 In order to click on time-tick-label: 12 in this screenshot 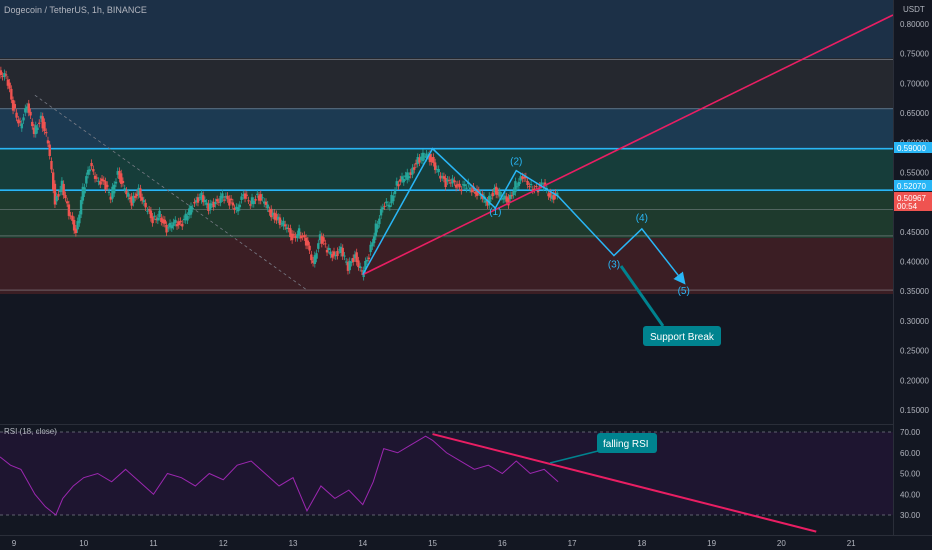, I will do `click(223, 543)`.